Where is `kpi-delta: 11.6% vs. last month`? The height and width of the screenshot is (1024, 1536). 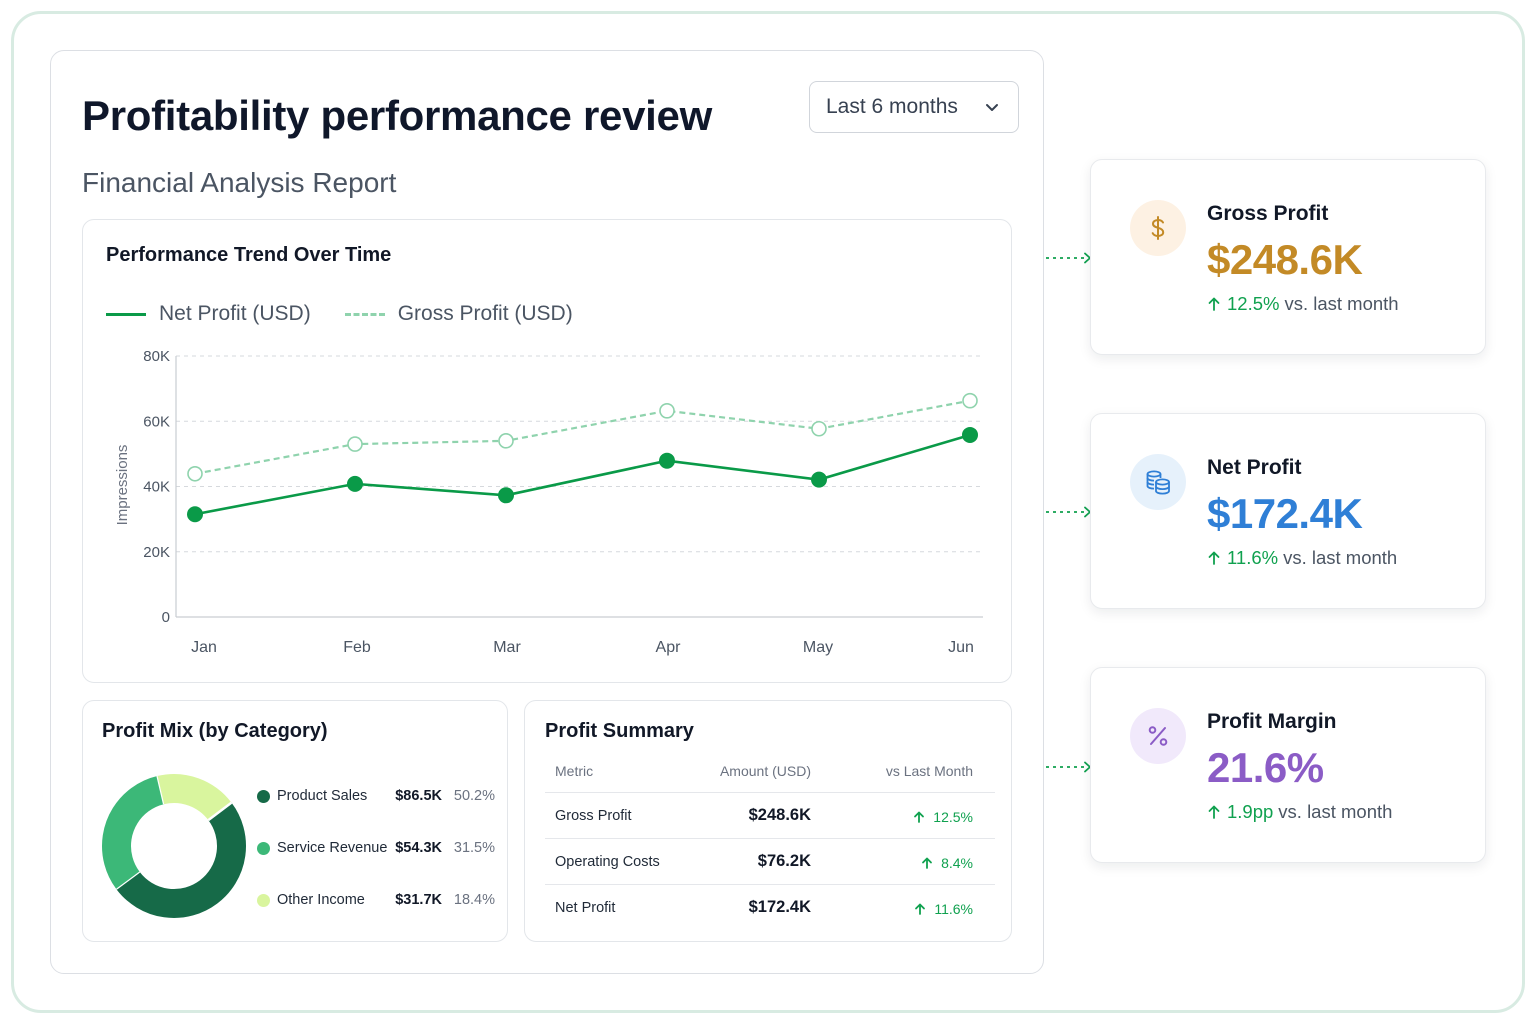
kpi-delta: 11.6% vs. last month is located at coordinates (1302, 558).